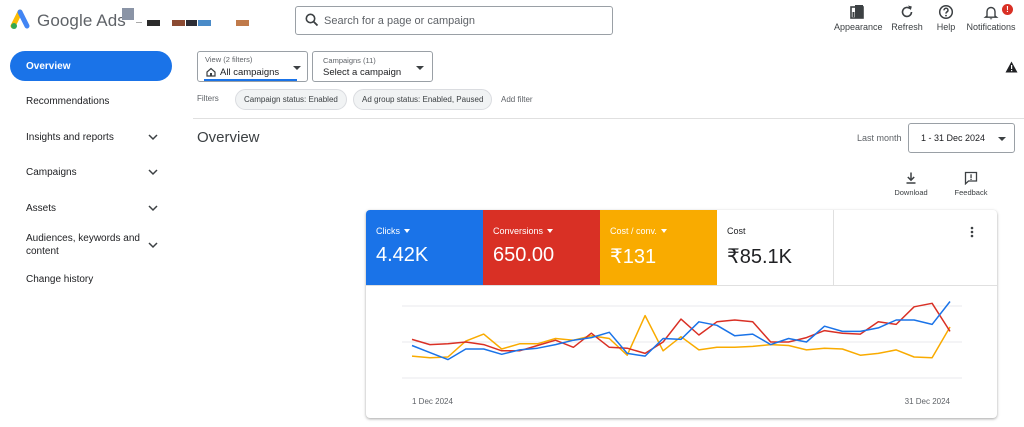 The image size is (1024, 427). Describe the element at coordinates (51, 172) in the screenshot. I see `sidebar-item-label: Campaigns` at that location.